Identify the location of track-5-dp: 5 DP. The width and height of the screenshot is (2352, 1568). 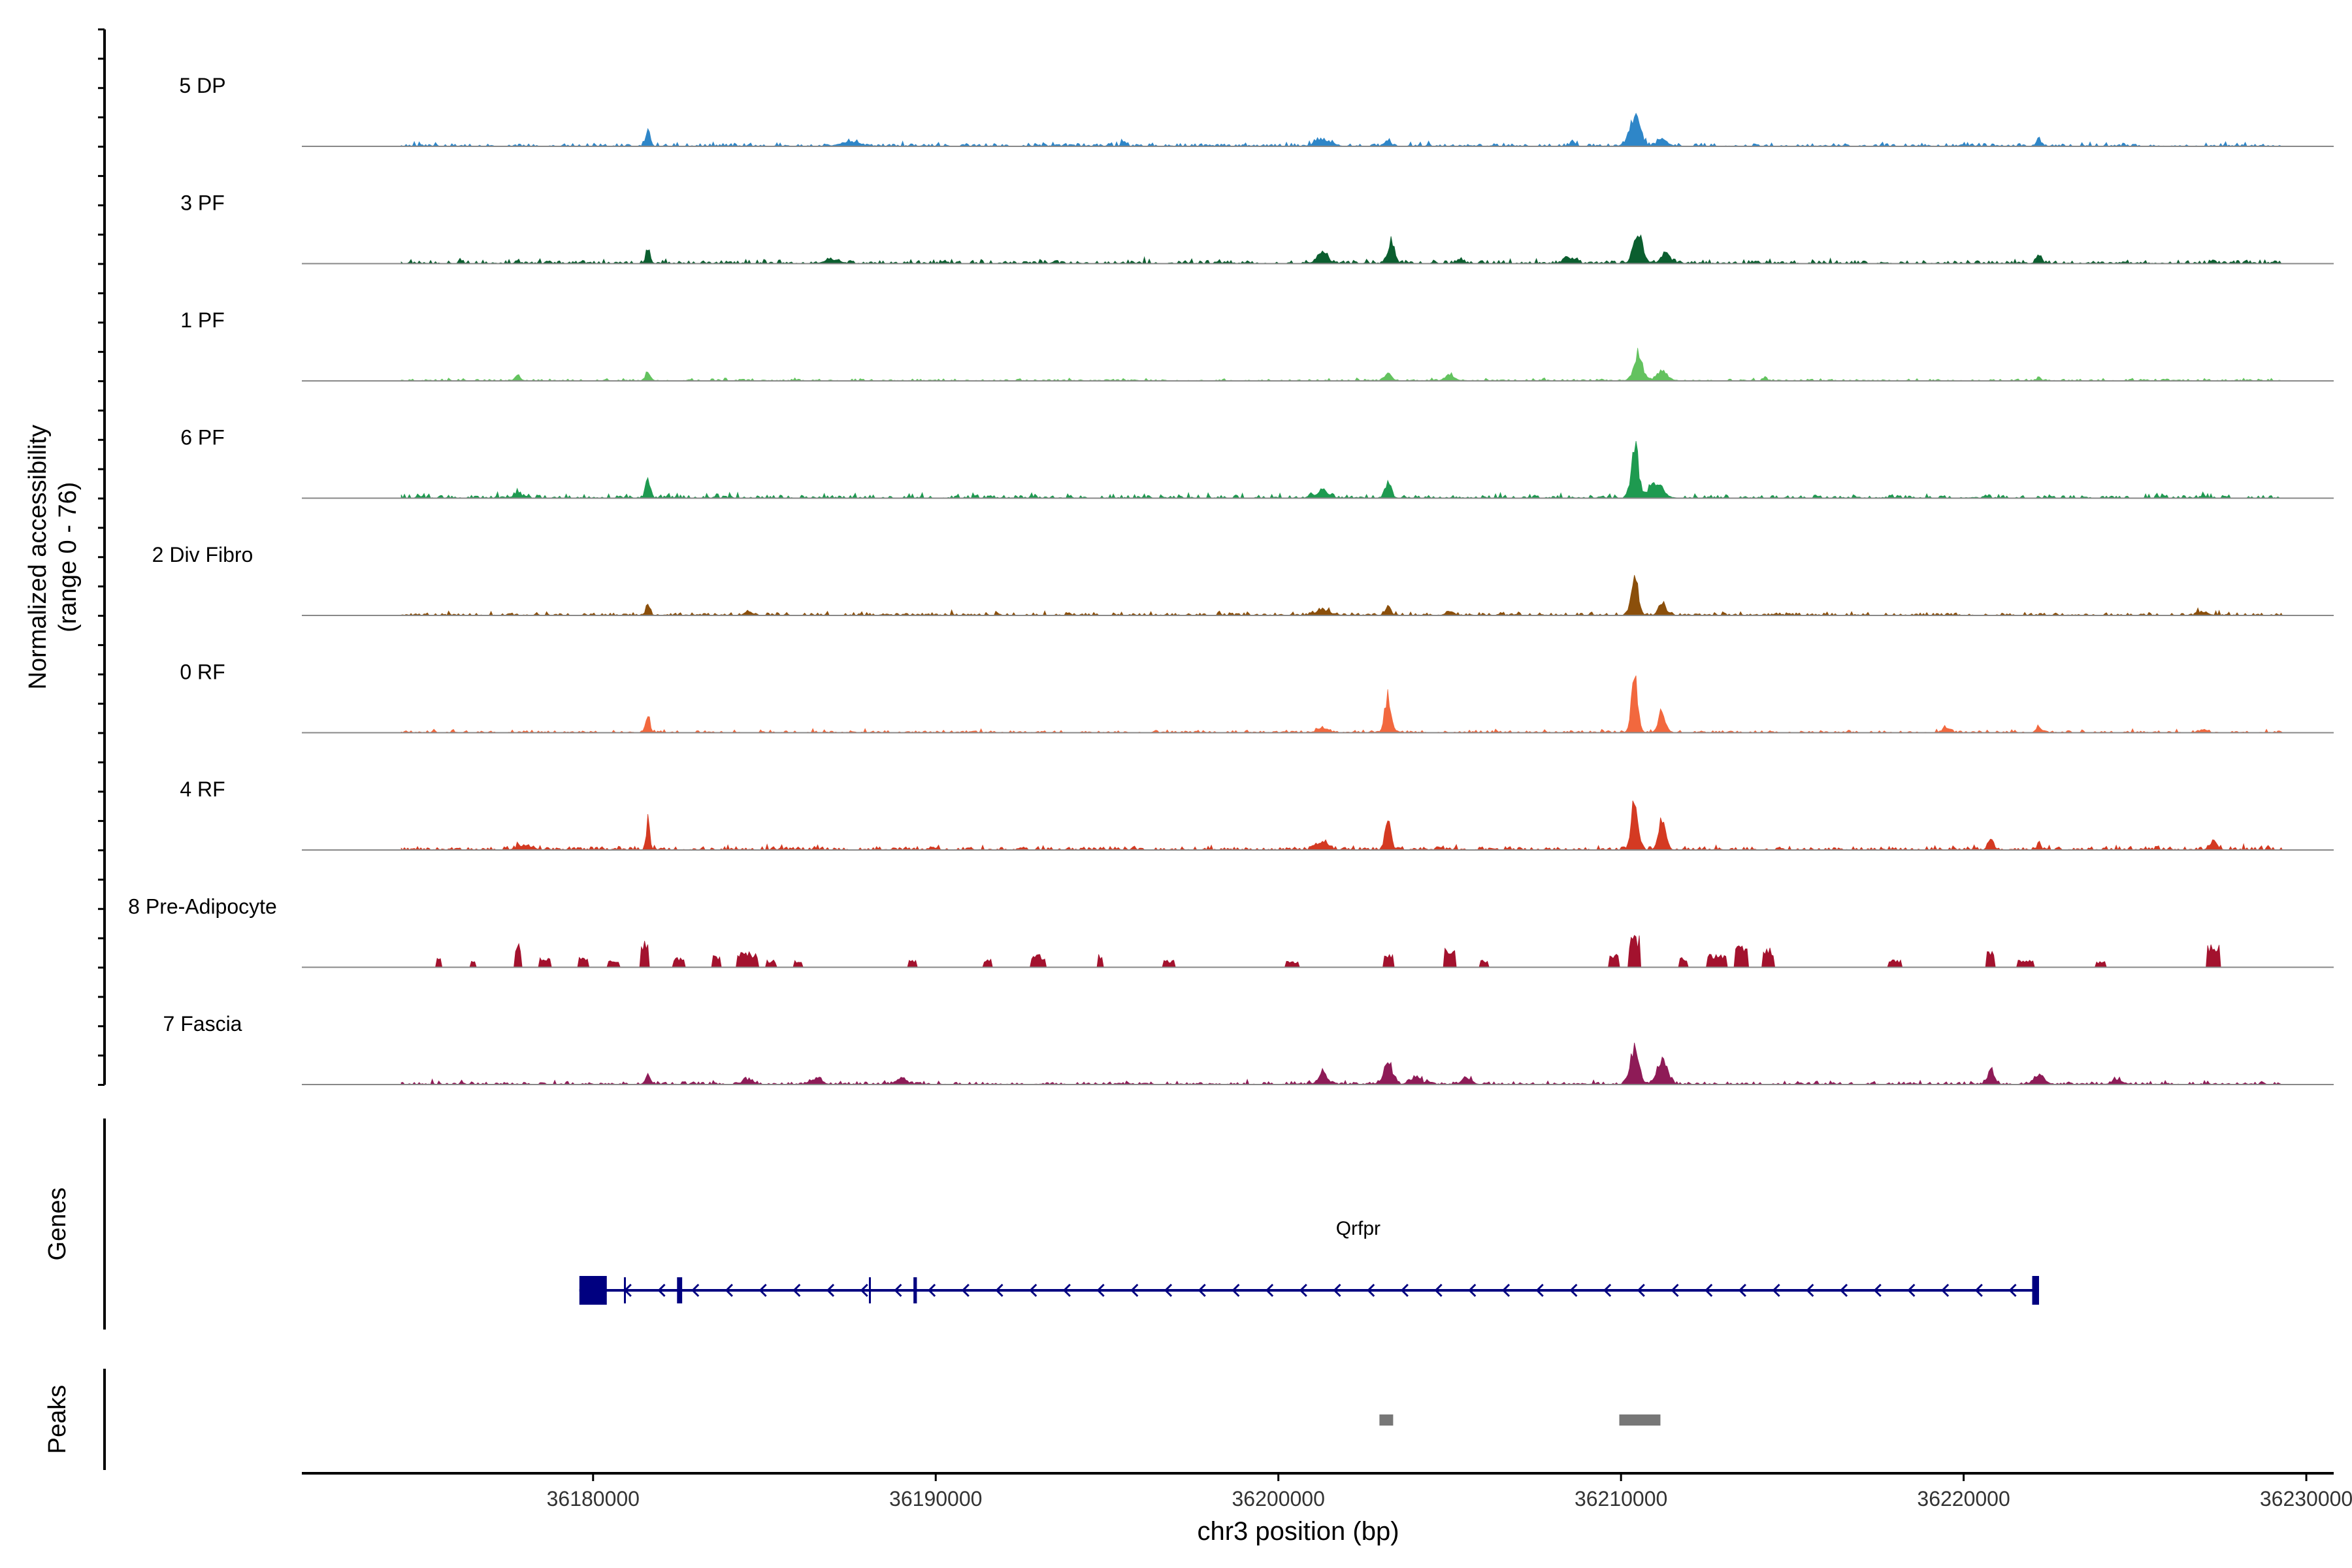
(1256, 110).